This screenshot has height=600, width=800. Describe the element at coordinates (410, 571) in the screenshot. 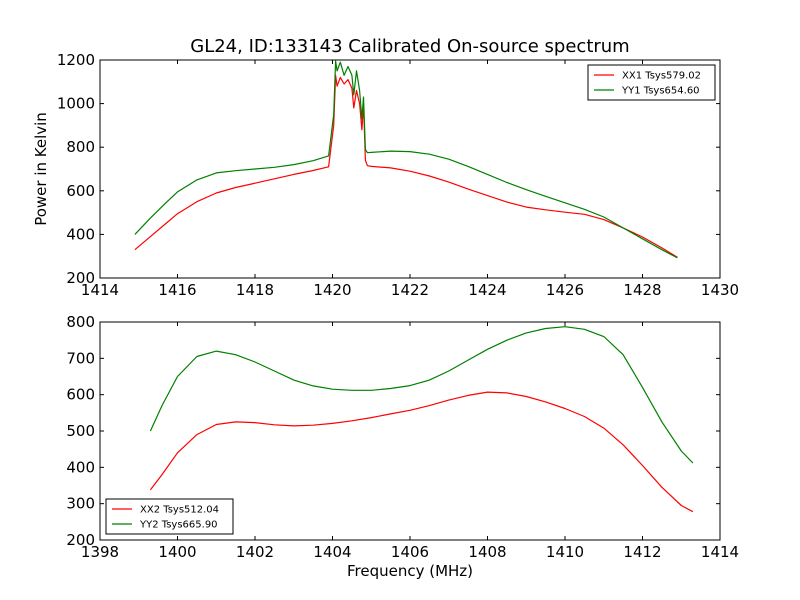

I see `x-axis-label: Frequency (MHz)` at that location.